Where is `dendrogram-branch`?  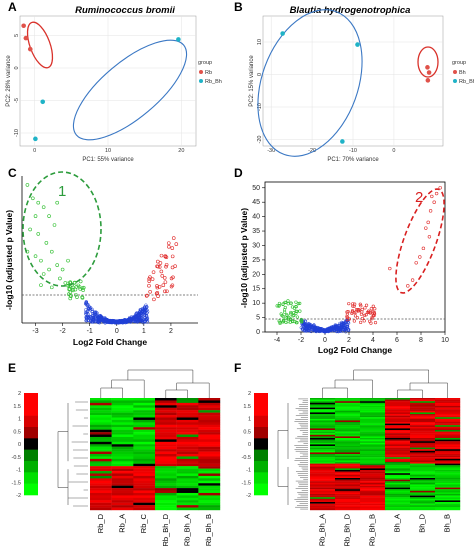
dendrogram-branch is located at coordinates (428, 390).